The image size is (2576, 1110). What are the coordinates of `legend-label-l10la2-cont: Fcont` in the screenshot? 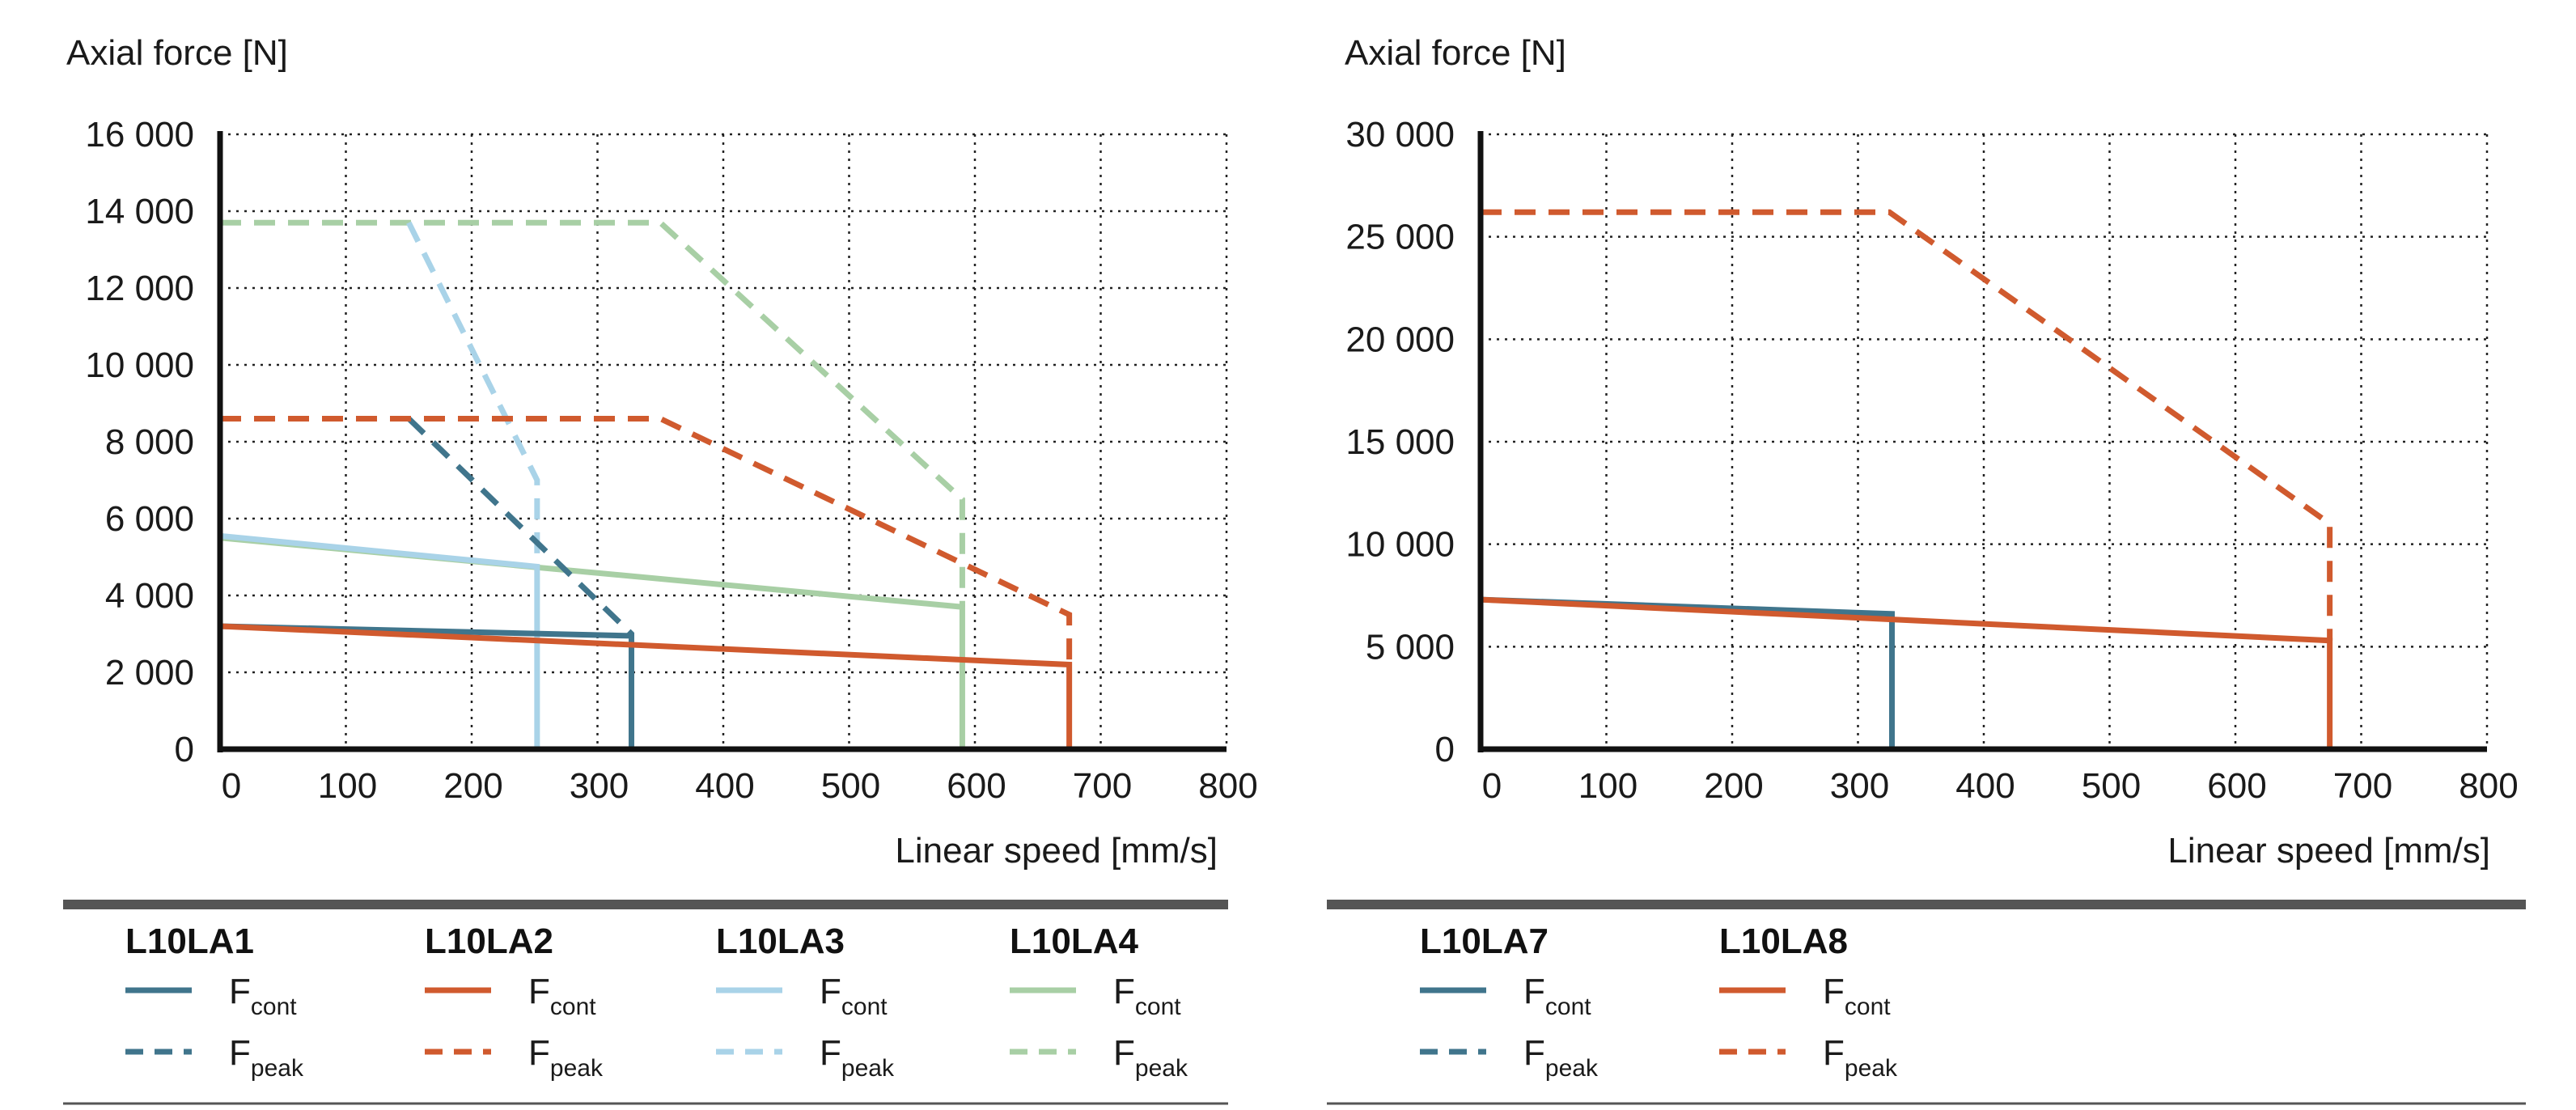 It's located at (562, 996).